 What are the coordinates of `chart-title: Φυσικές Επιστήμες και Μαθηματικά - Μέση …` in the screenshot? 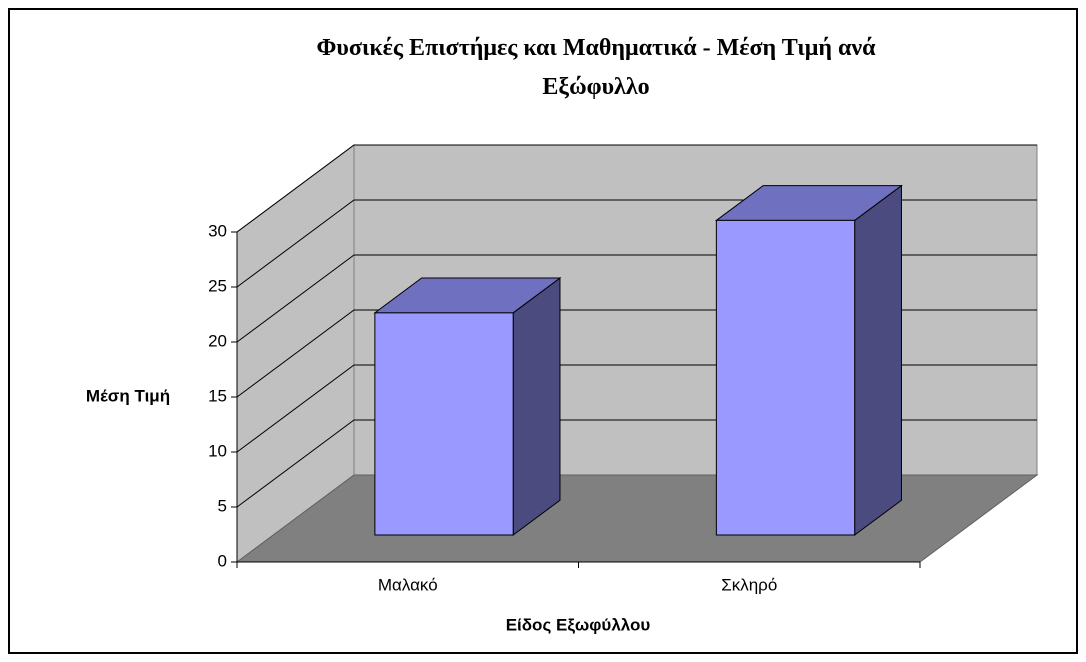 It's located at (597, 67).